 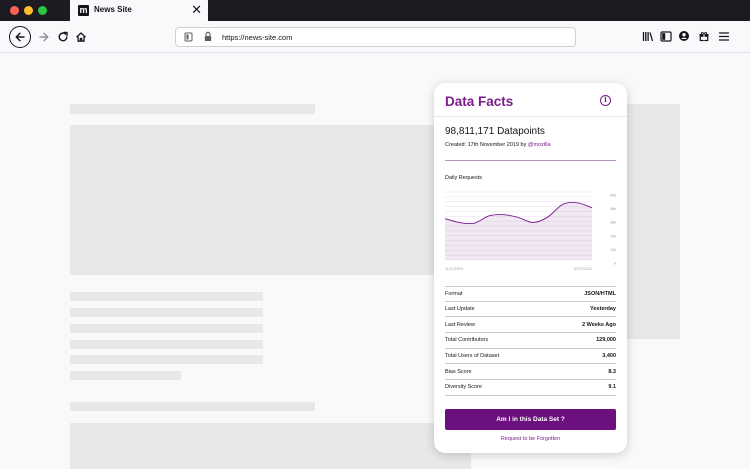 What do you see at coordinates (188, 37) in the screenshot?
I see `shield-icon` at bounding box center [188, 37].